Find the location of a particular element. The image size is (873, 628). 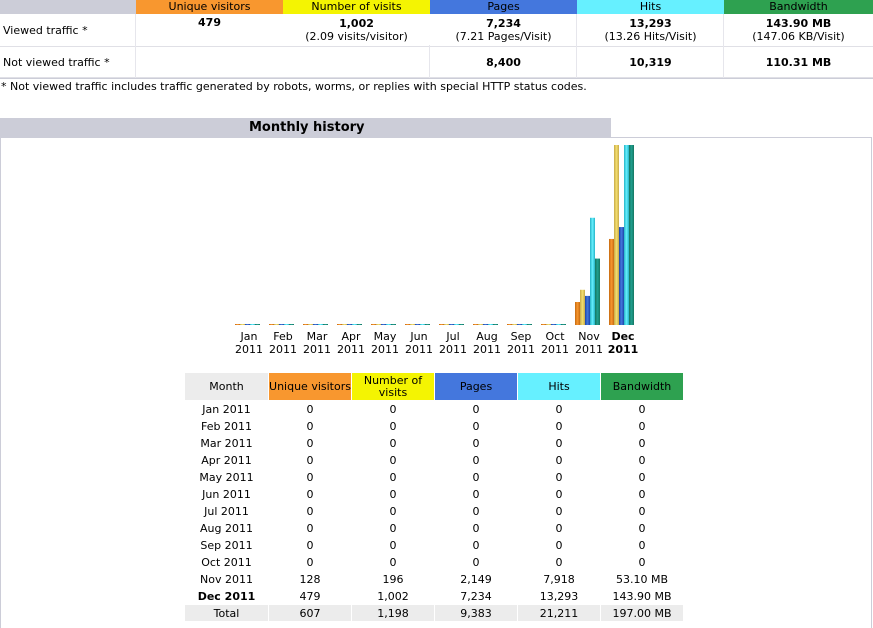

bar-number-of-visits-mar is located at coordinates (310, 324).